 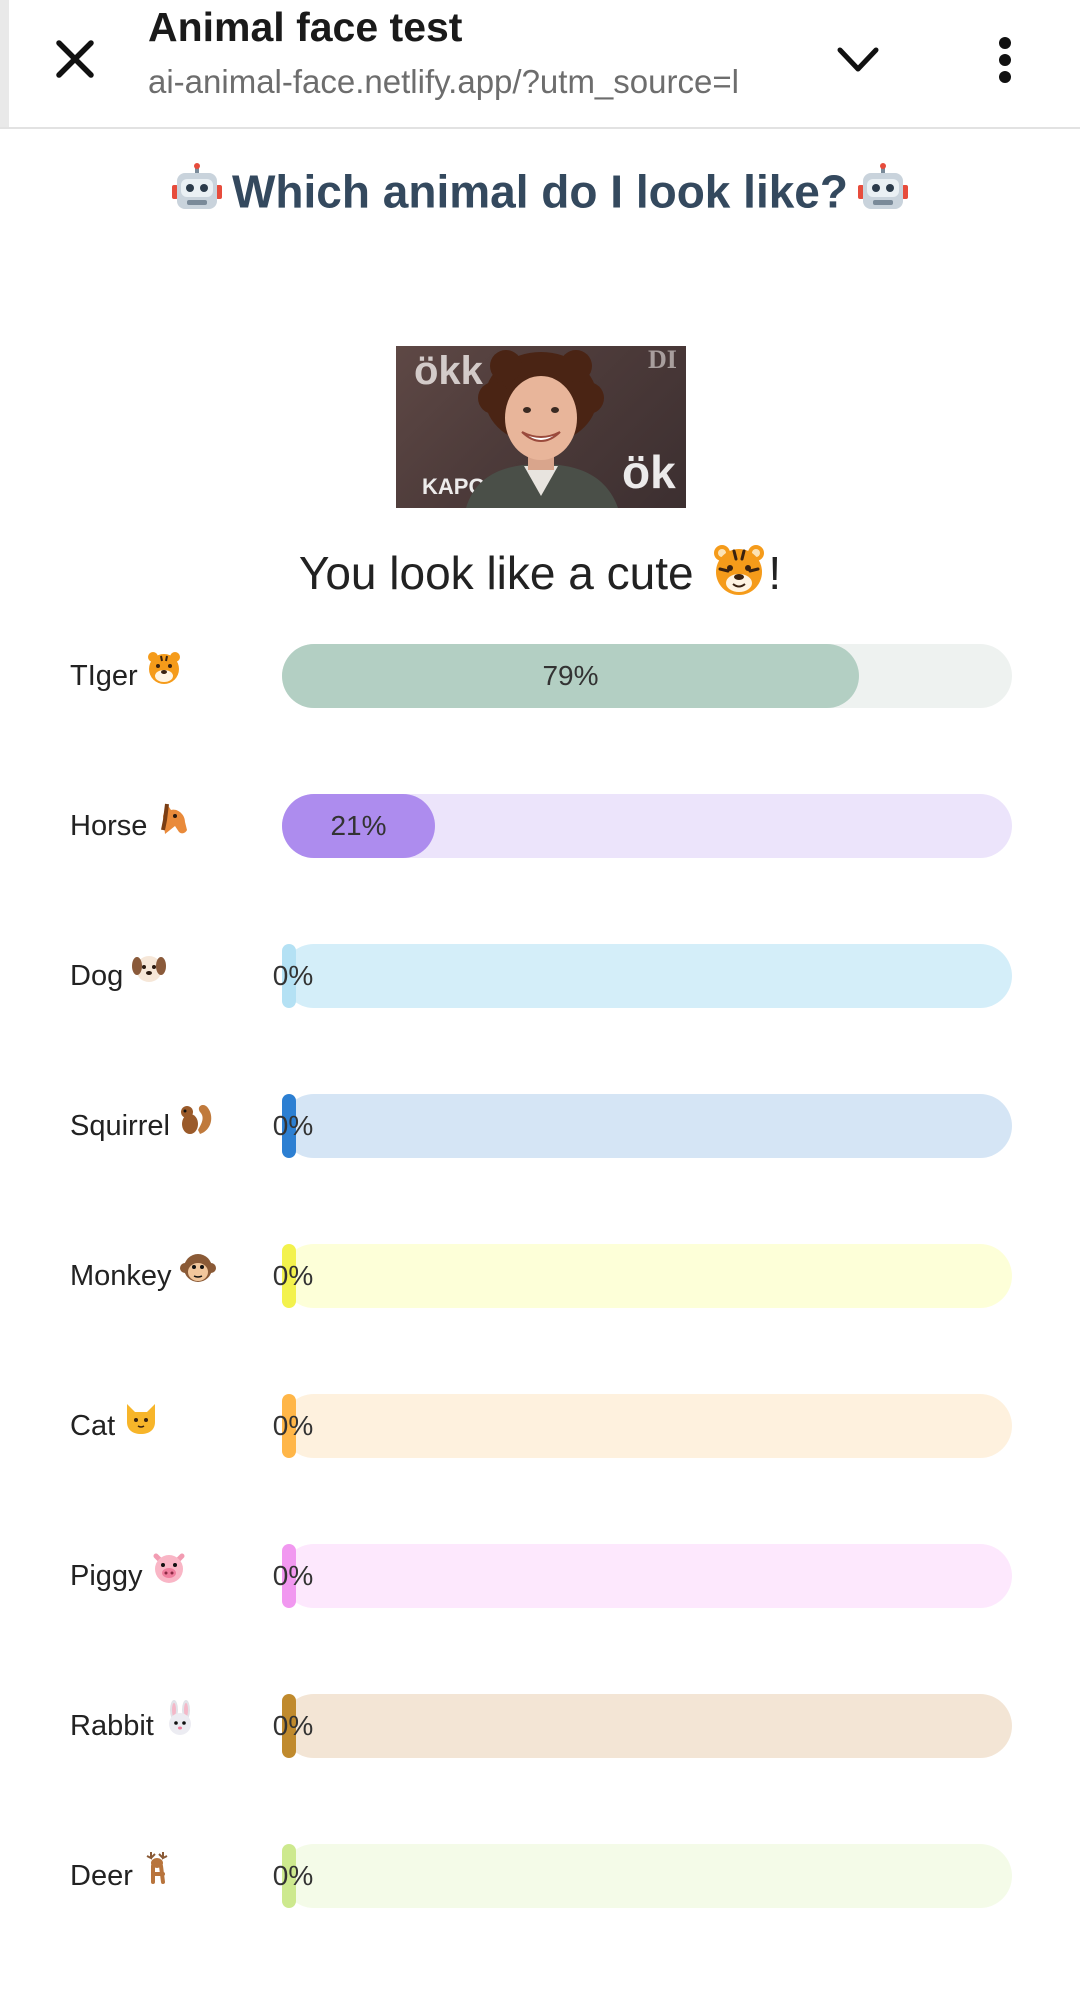 What do you see at coordinates (123, 1876) in the screenshot?
I see `row-label: Deer` at bounding box center [123, 1876].